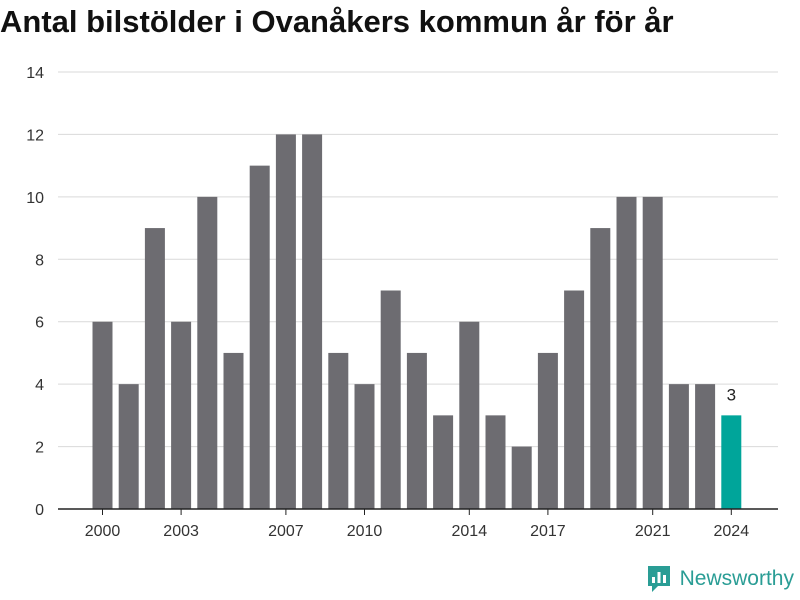  Describe the element at coordinates (548, 531) in the screenshot. I see `x-tick-label: 2017` at that location.